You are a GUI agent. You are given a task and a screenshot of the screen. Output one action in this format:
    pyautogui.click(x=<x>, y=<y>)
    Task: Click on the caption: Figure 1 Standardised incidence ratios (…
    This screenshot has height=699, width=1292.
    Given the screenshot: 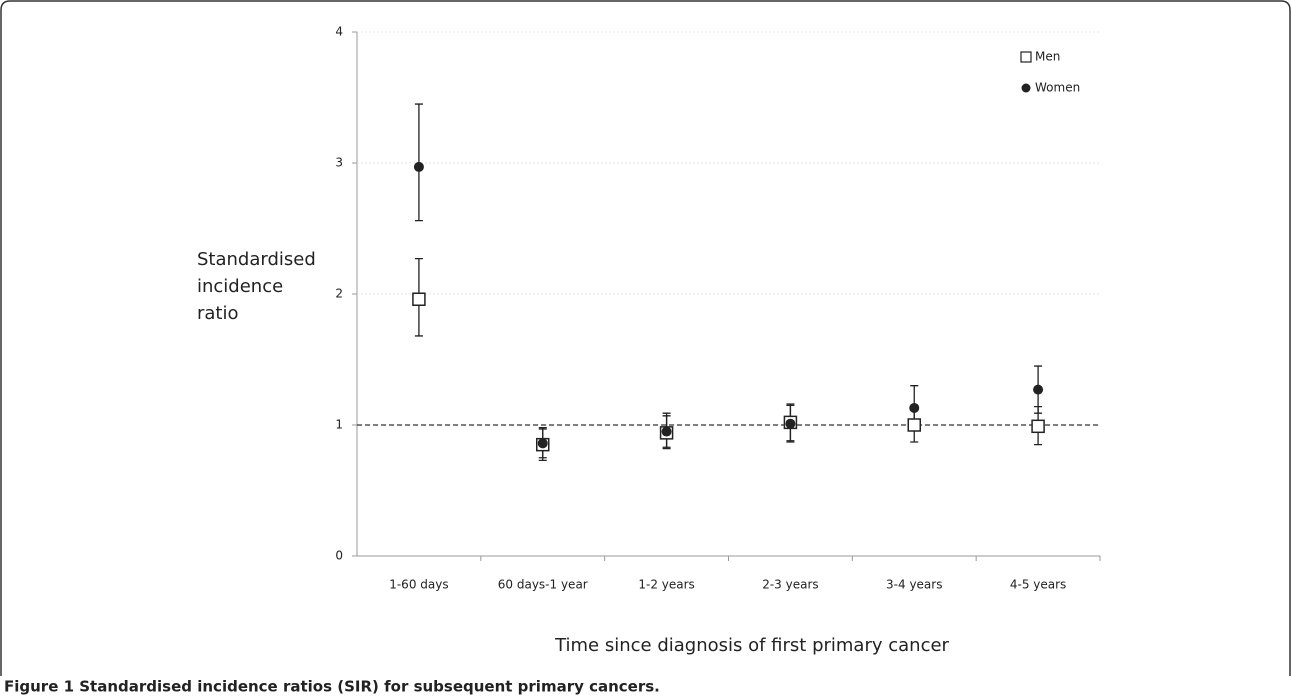 What is the action you would take?
    pyautogui.click(x=332, y=687)
    